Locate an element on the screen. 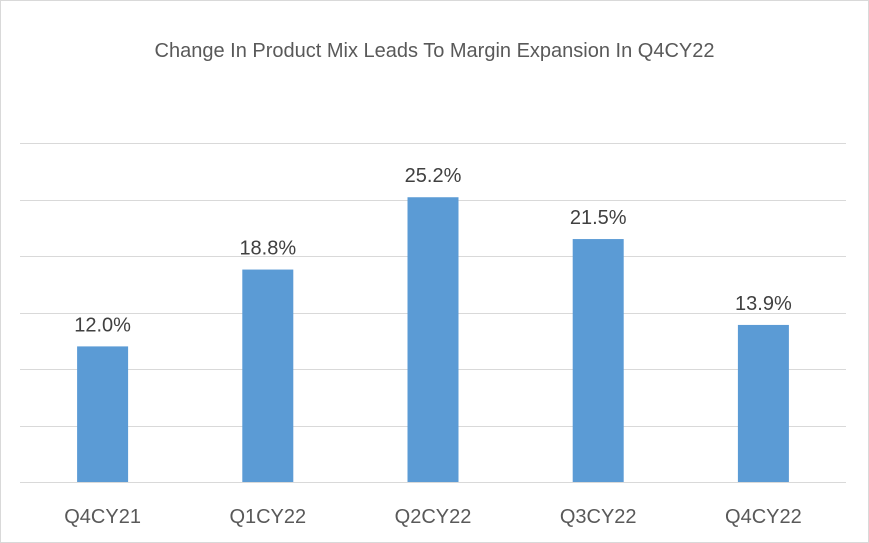 Image resolution: width=869 pixels, height=543 pixels. bar-q3cy22 is located at coordinates (598, 360).